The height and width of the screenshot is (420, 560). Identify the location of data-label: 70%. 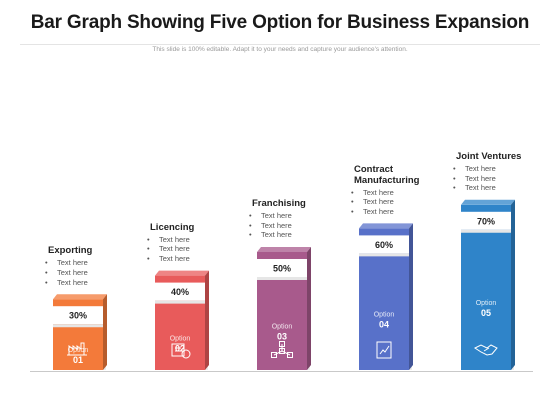
(486, 221).